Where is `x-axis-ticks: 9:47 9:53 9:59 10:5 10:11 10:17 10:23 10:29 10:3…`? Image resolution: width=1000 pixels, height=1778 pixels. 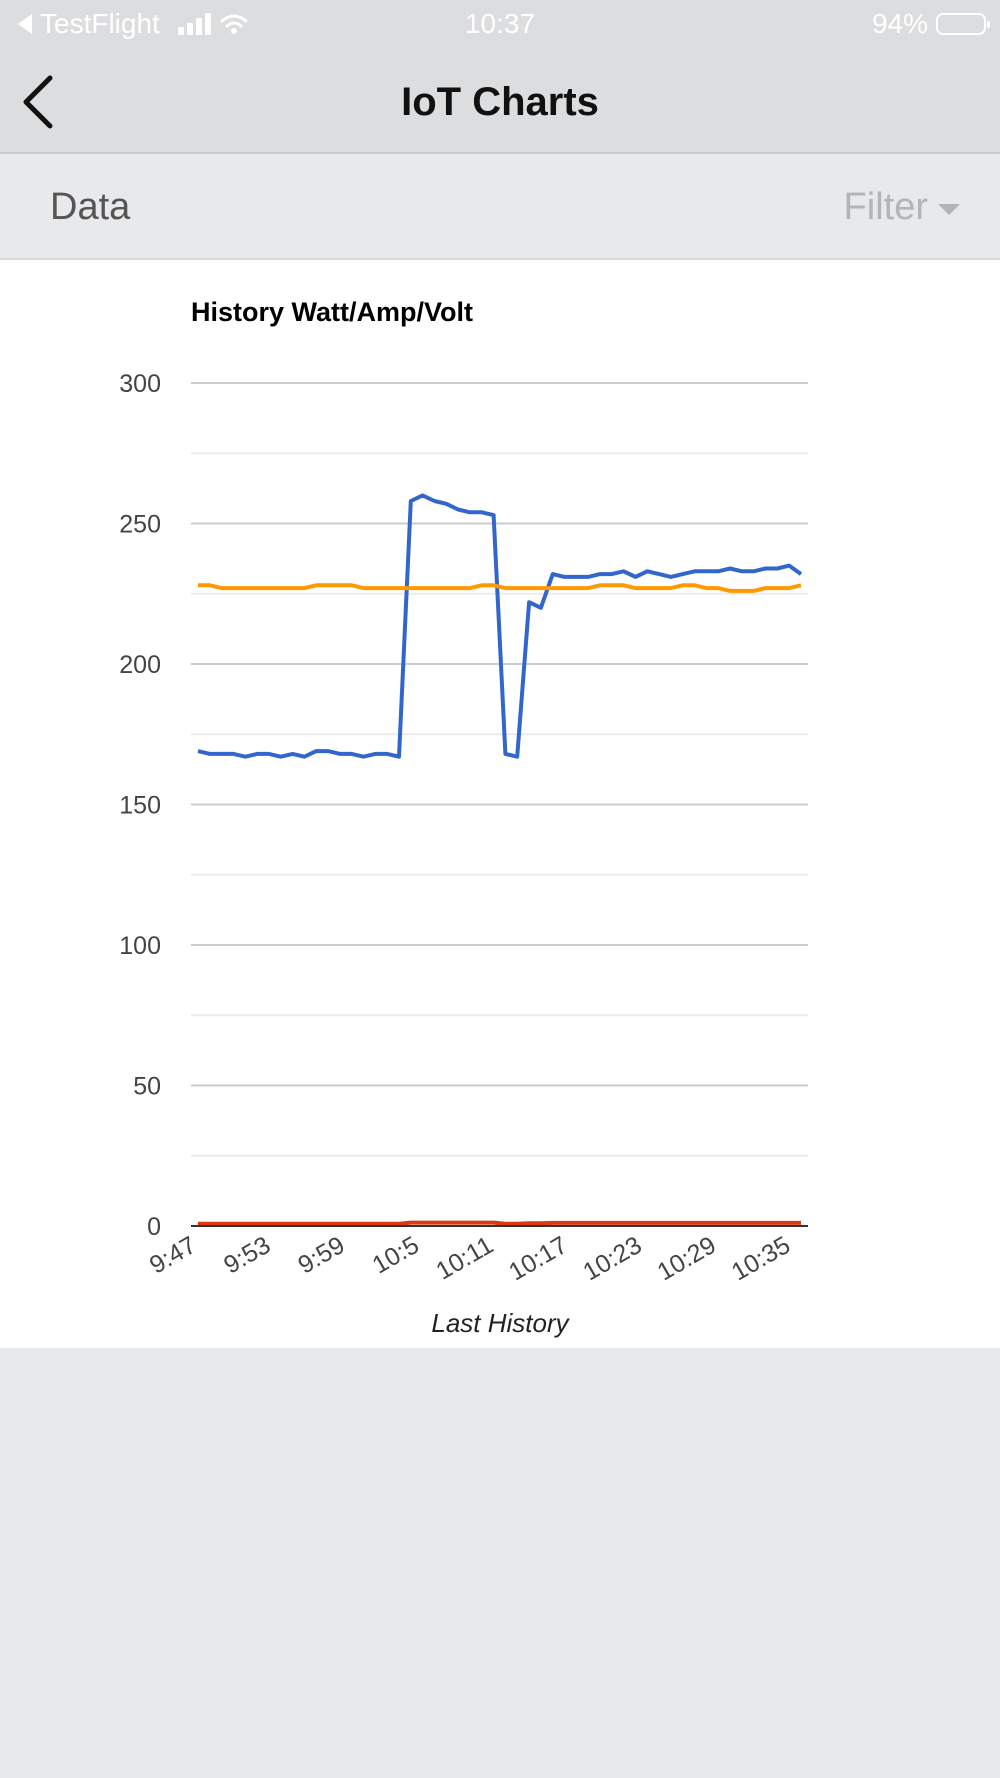
x-axis-ticks: 9:47 9:53 9:59 10:5 10:11 10:17 10:23 10:29 10:3… is located at coordinates (470, 1259).